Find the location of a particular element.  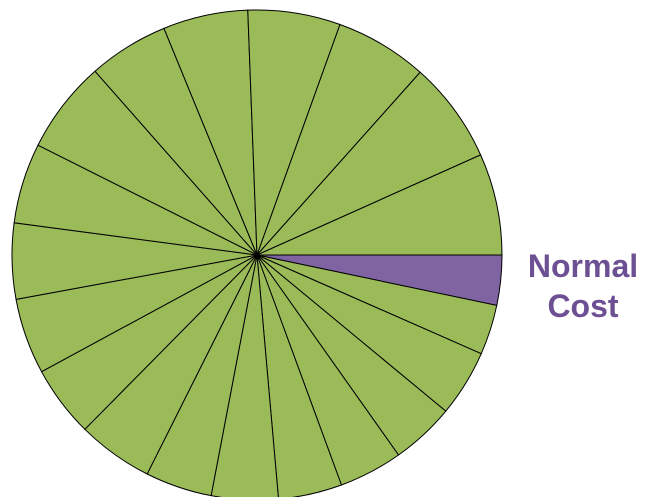

slice-label: Normal Cost is located at coordinates (583, 286).